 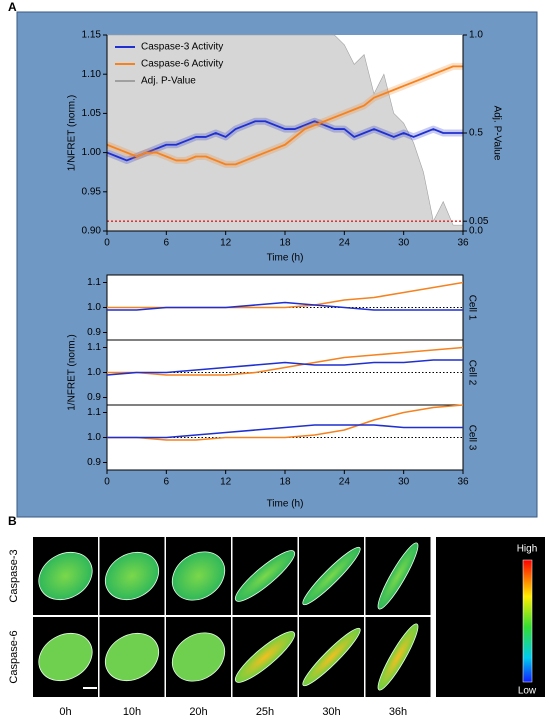 I want to click on y-tick-label: 0.90, so click(x=92, y=231).